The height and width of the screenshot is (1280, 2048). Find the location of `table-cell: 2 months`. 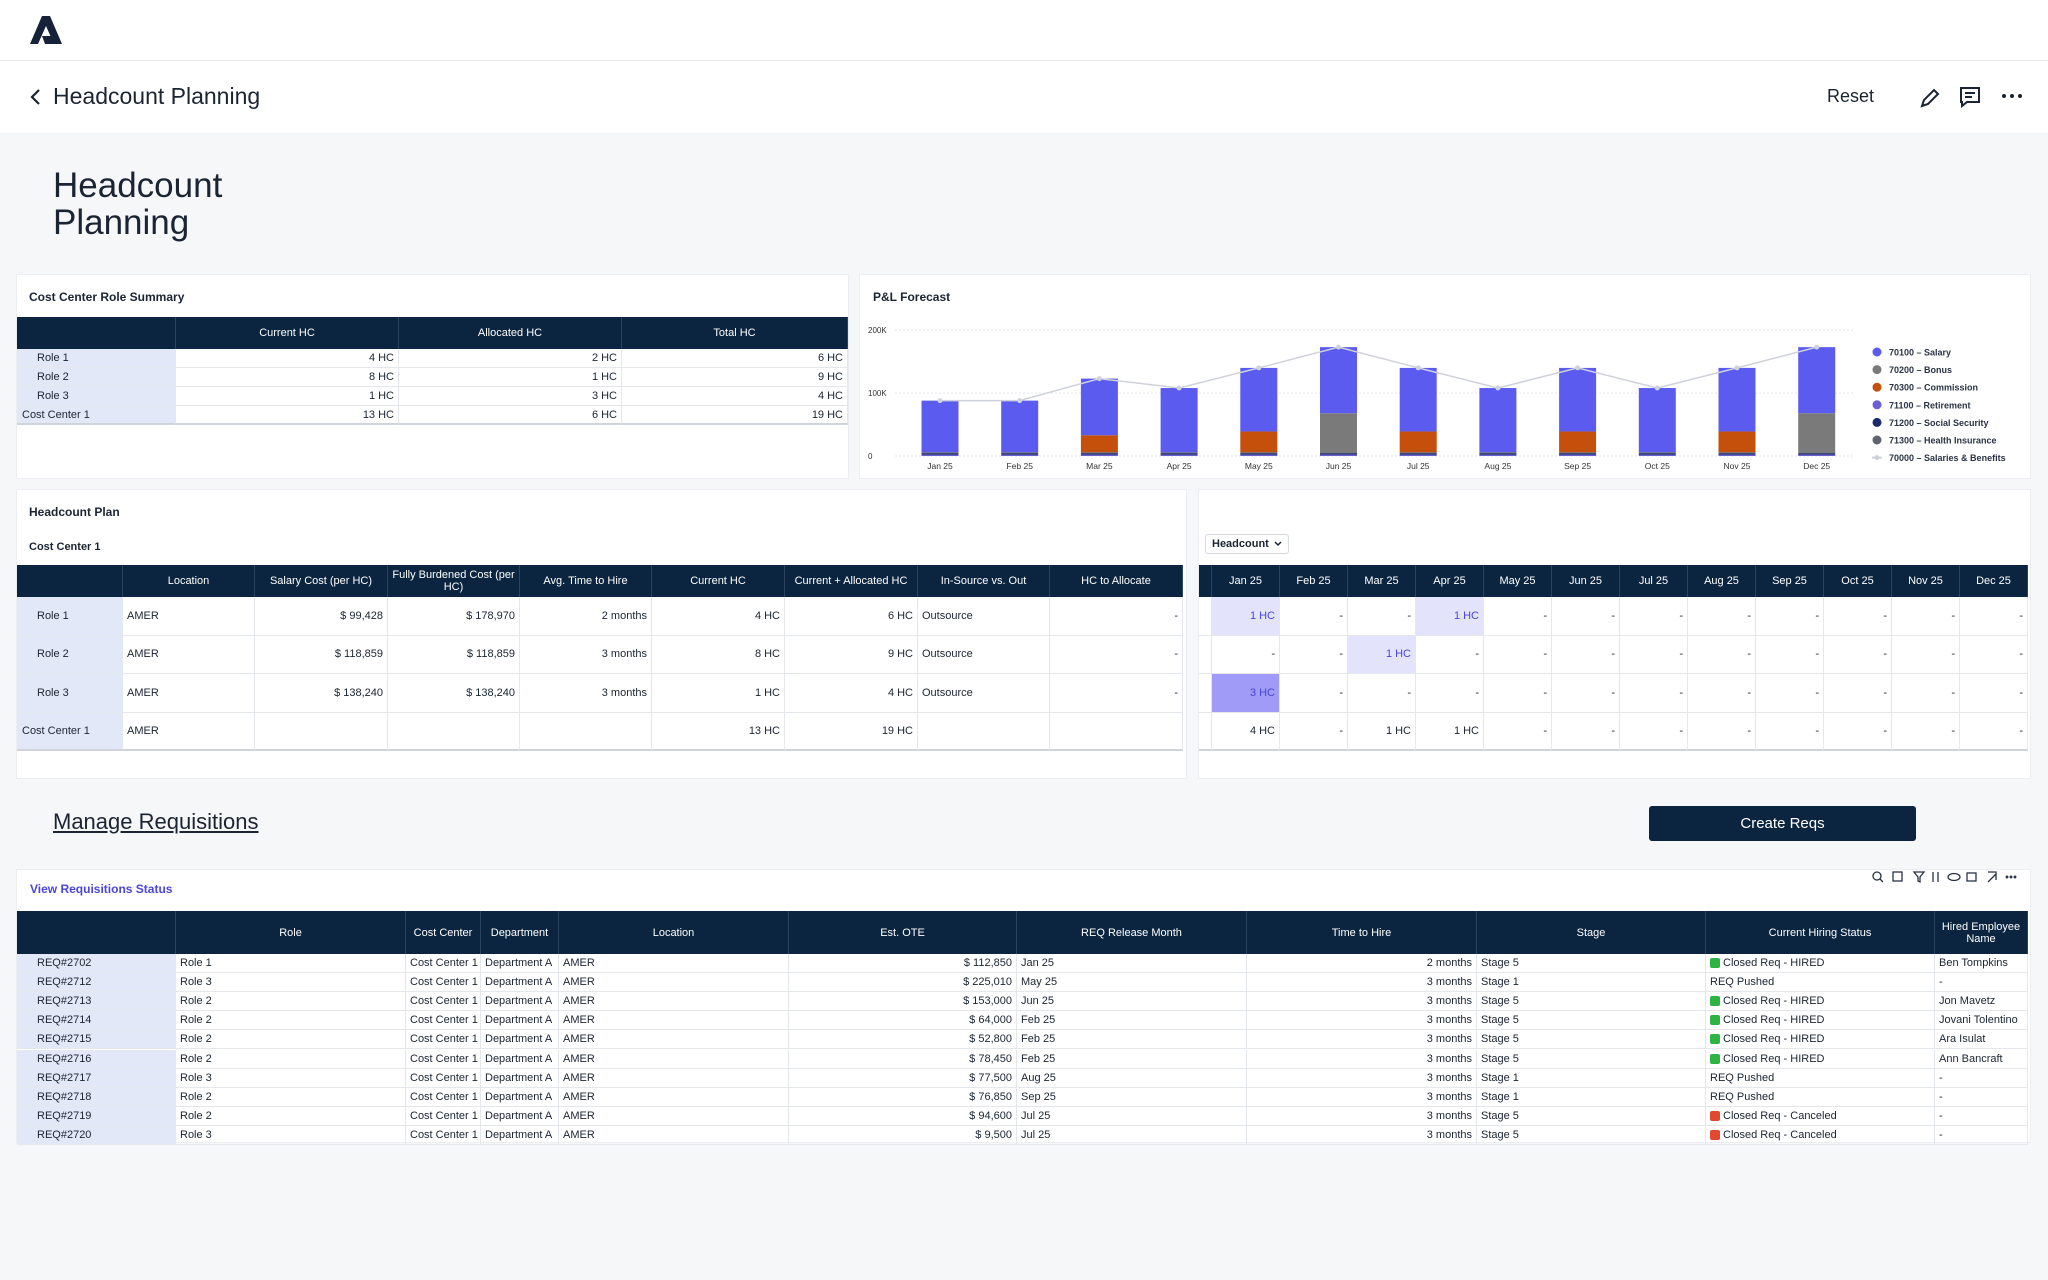

table-cell: 2 months is located at coordinates (586, 616).